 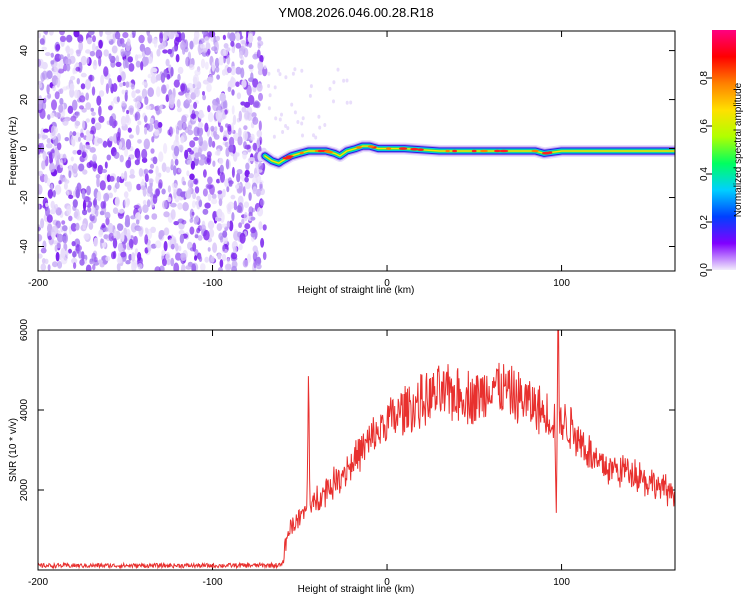 I want to click on heatmap-y-tick-label: 40, so click(x=24, y=51).